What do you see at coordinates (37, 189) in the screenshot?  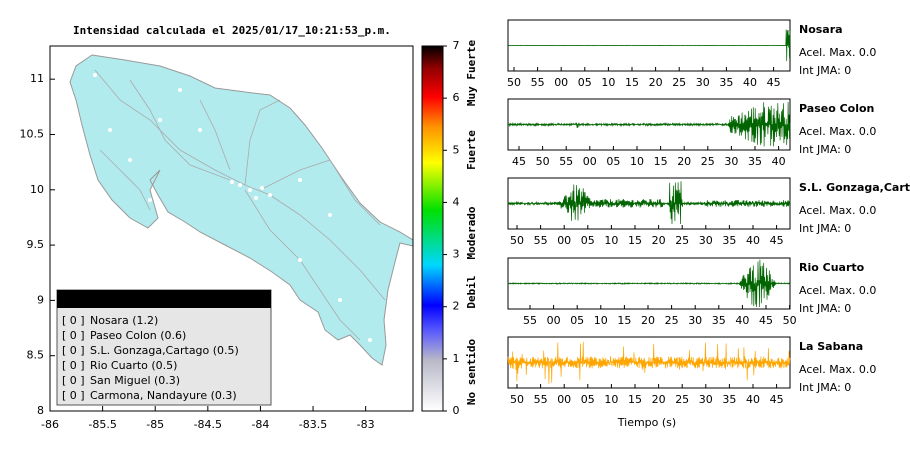 I see `y-tick-label: 10` at bounding box center [37, 189].